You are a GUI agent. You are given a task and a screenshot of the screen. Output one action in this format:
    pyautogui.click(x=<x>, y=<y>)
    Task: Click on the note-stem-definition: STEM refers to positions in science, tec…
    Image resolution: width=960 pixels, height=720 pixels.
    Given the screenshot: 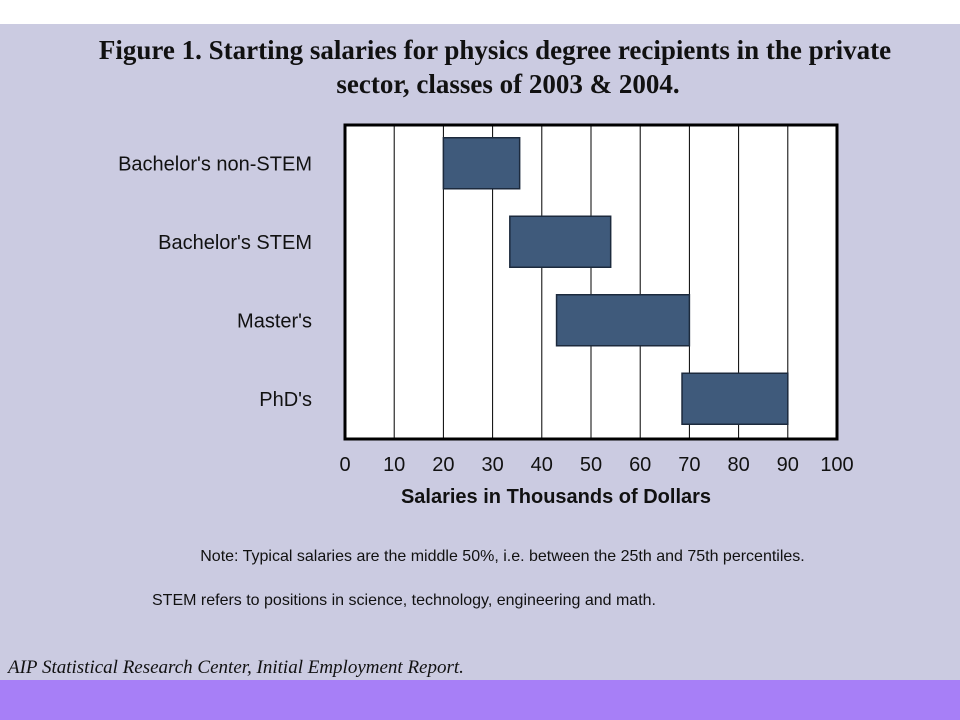 What is the action you would take?
    pyautogui.click(x=404, y=600)
    